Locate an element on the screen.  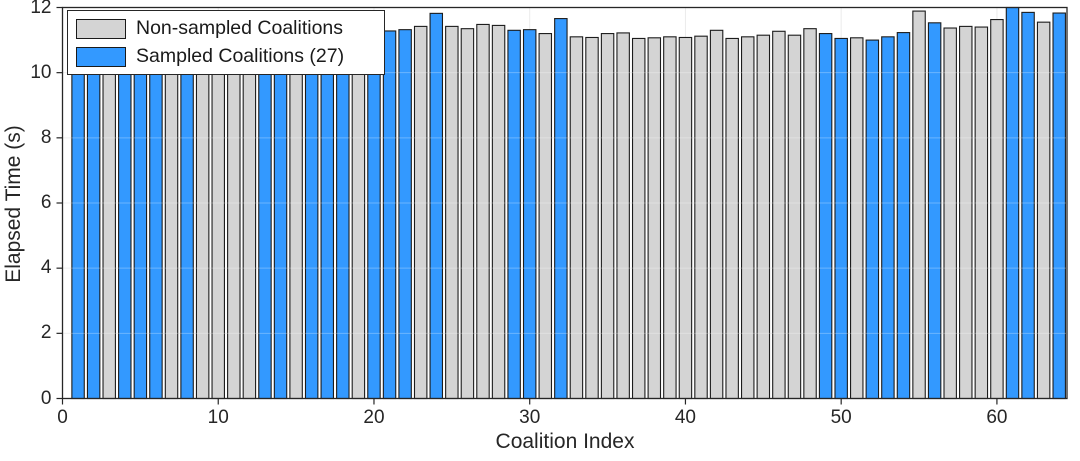
legend-label-sampled: Sampled Coalitions (27) is located at coordinates (240, 56).